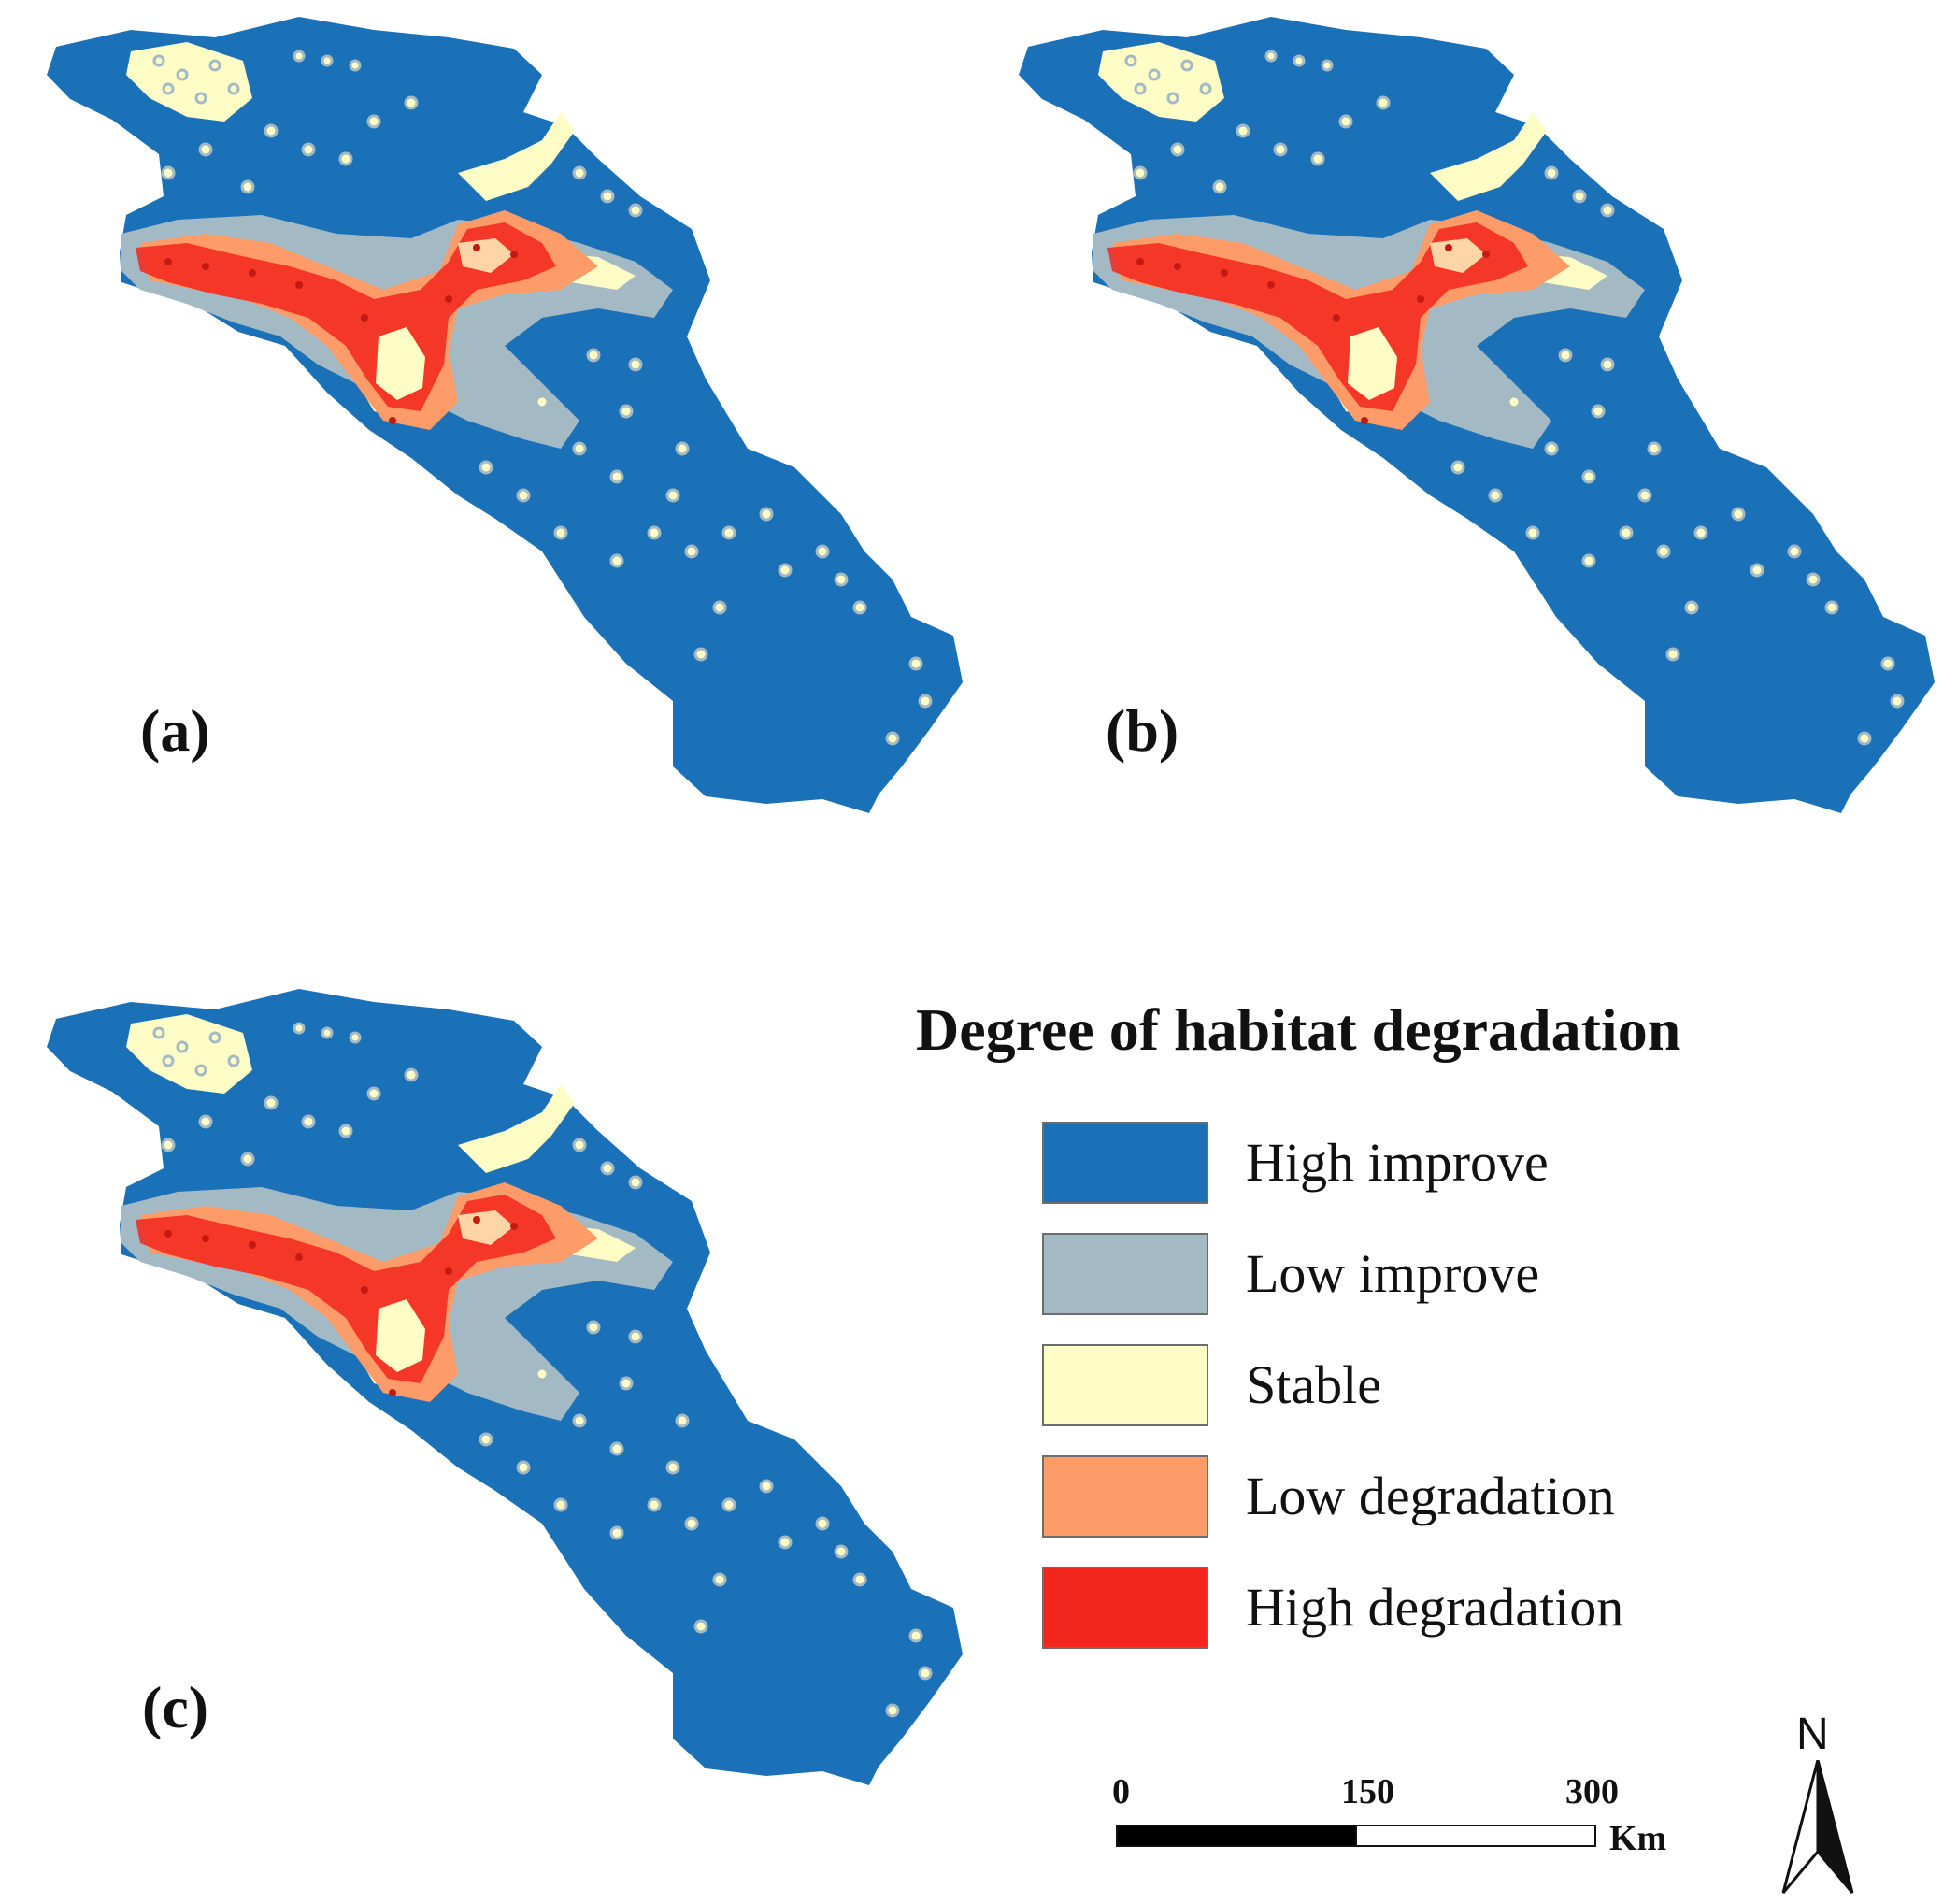  Describe the element at coordinates (1592, 1791) in the screenshot. I see `scale-tick-300: 300` at that location.